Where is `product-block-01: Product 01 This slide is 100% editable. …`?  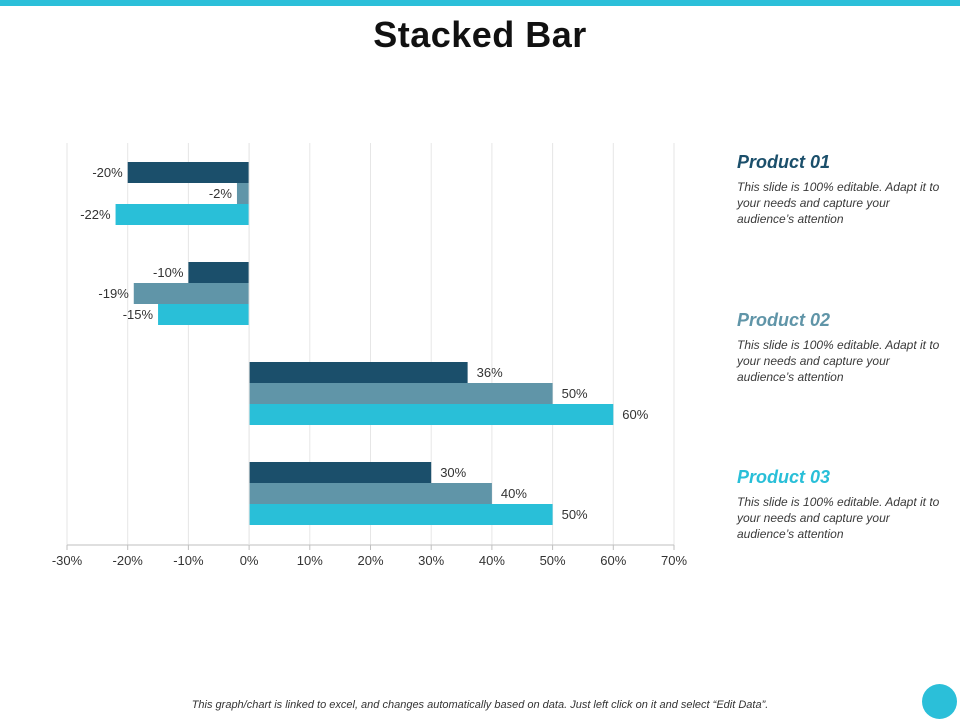
product-block-01: Product 01 This slide is 100% editable. … is located at coordinates (839, 189).